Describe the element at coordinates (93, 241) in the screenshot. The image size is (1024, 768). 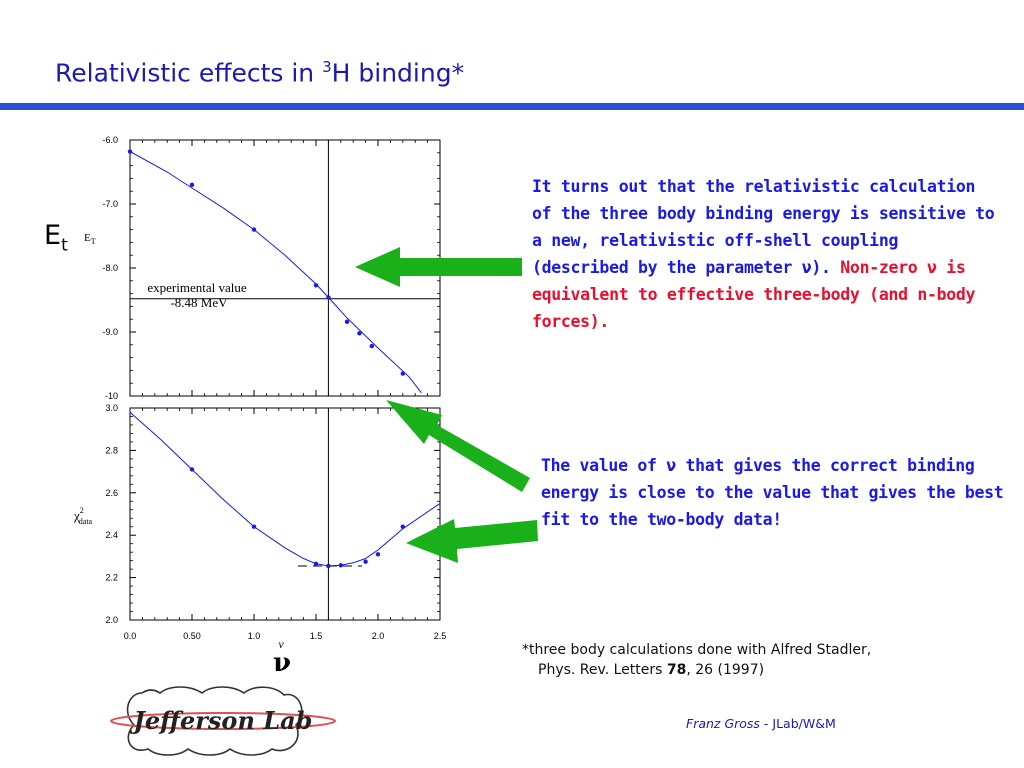
I see `chart1-ylabel-sub: T` at that location.